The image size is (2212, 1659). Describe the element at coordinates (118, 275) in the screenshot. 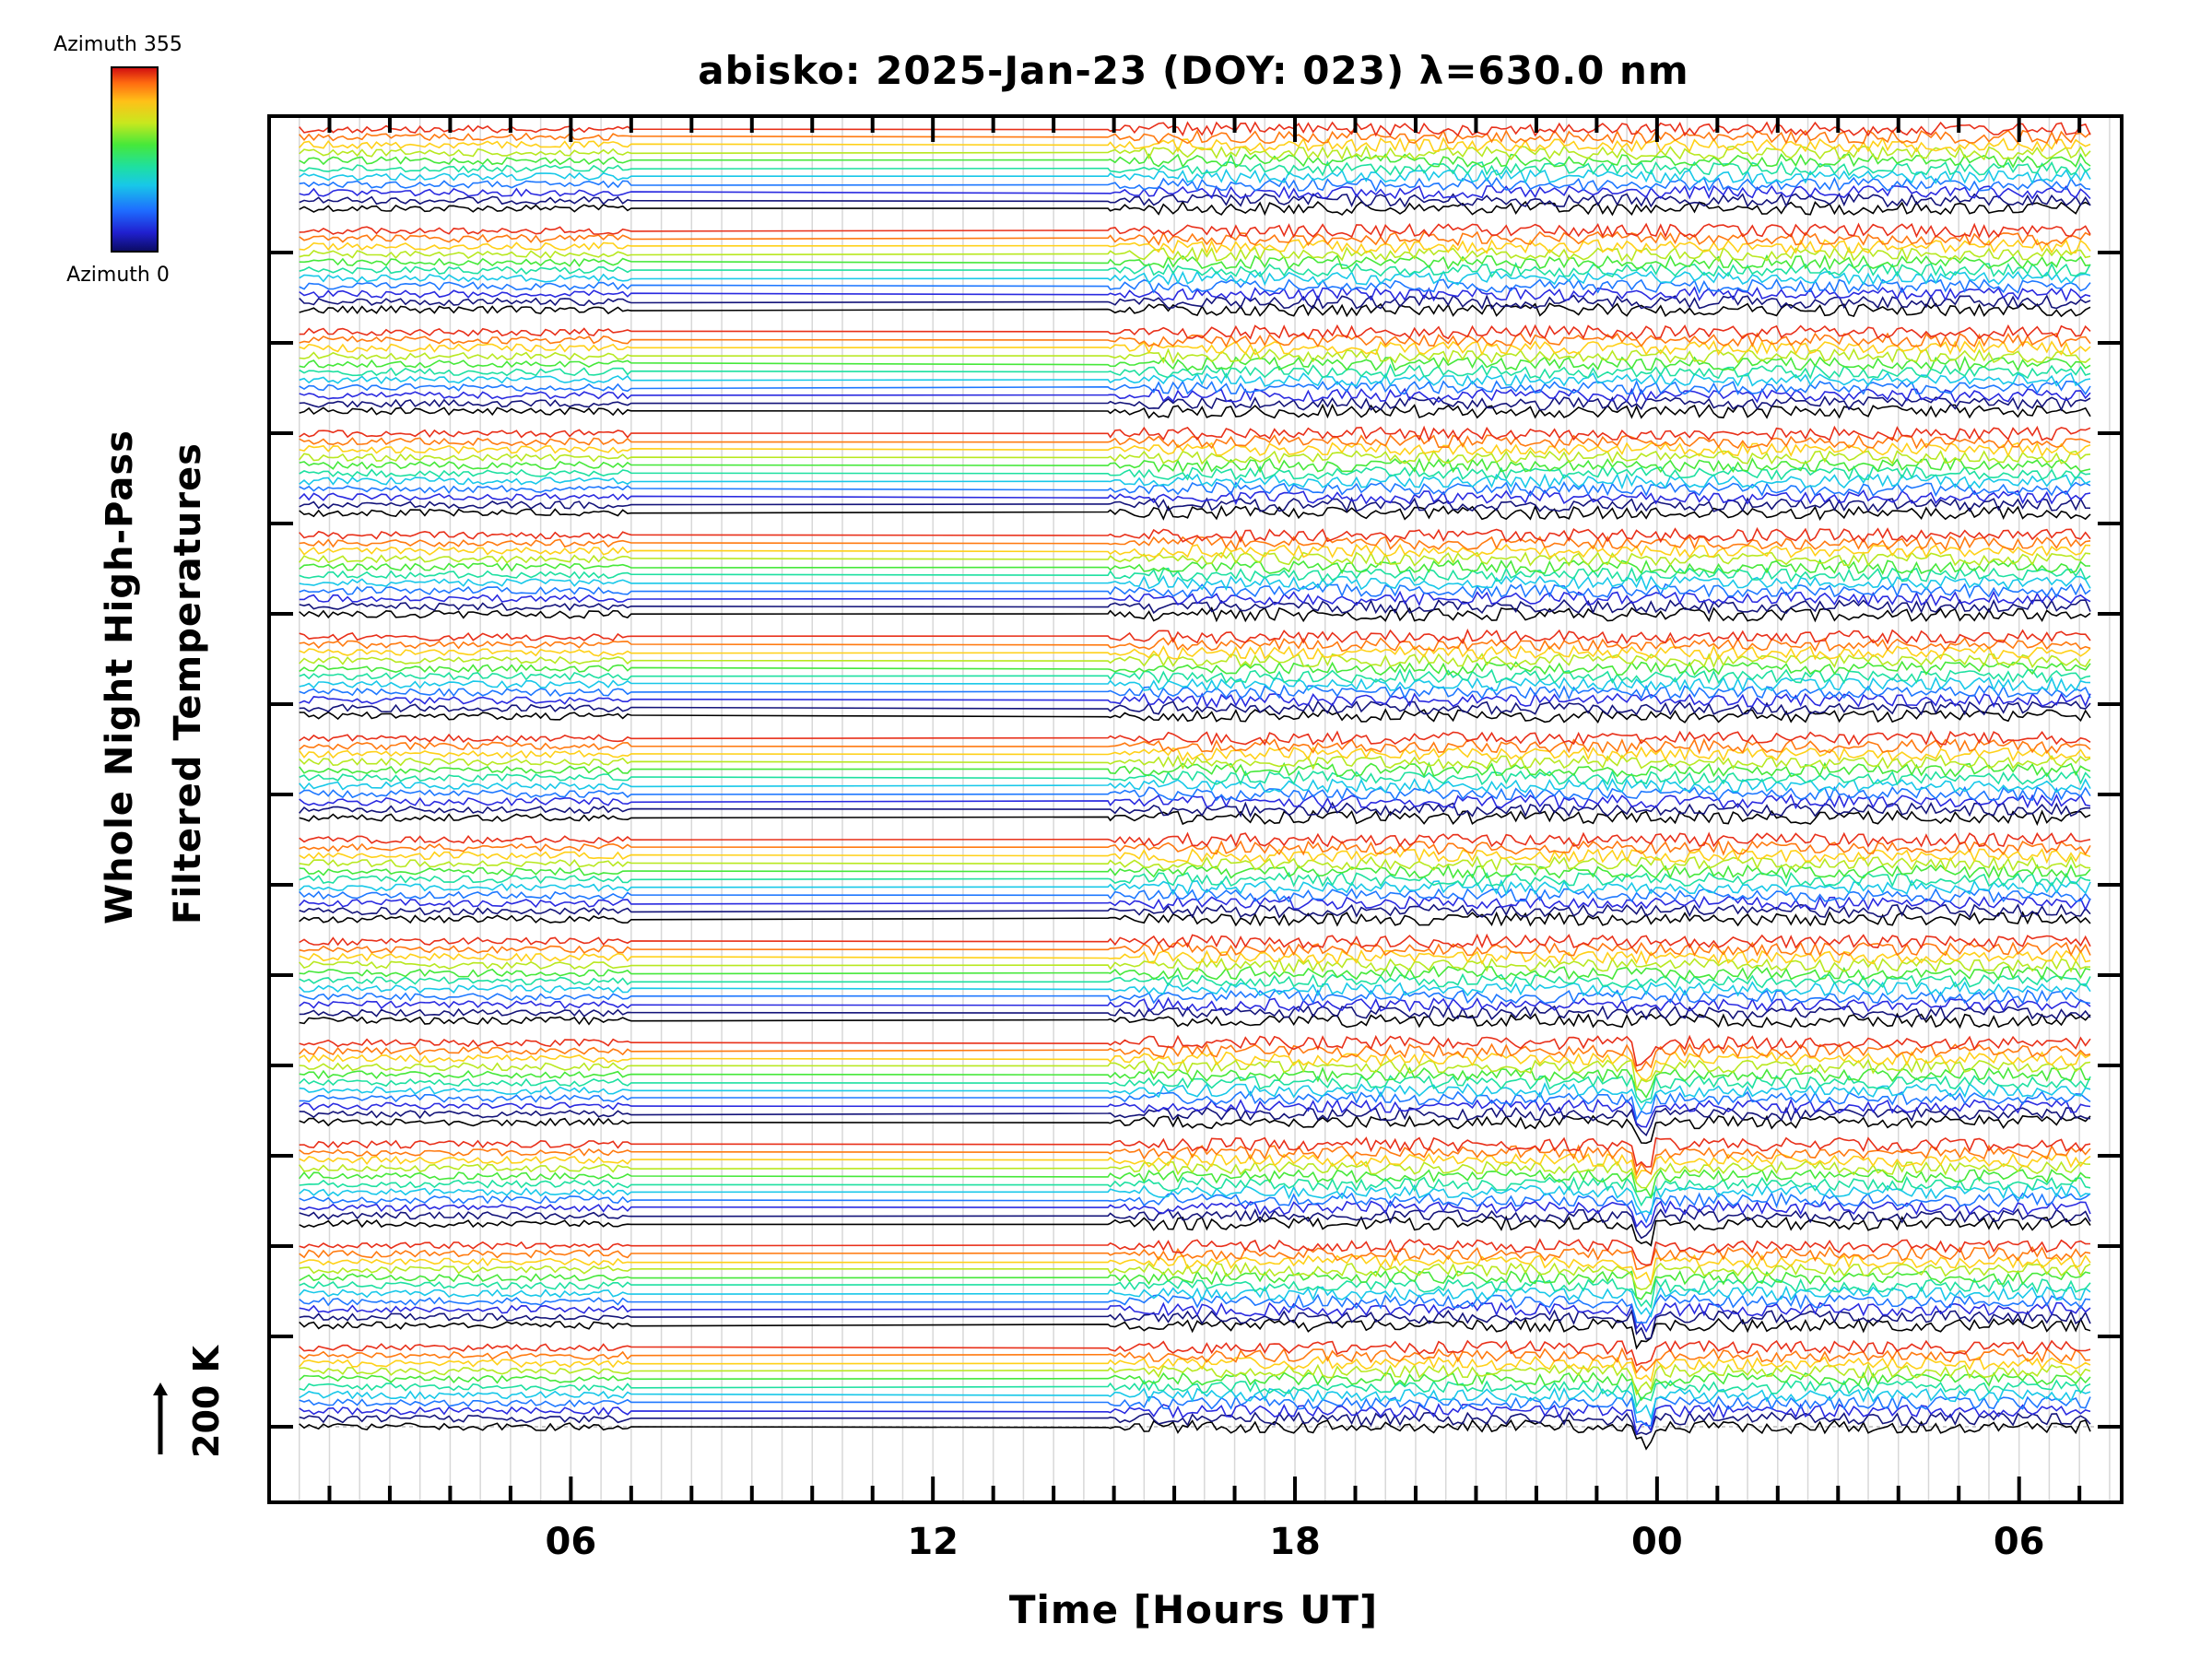

I see `colorbar-bottom-label: Azimuth 0` at that location.